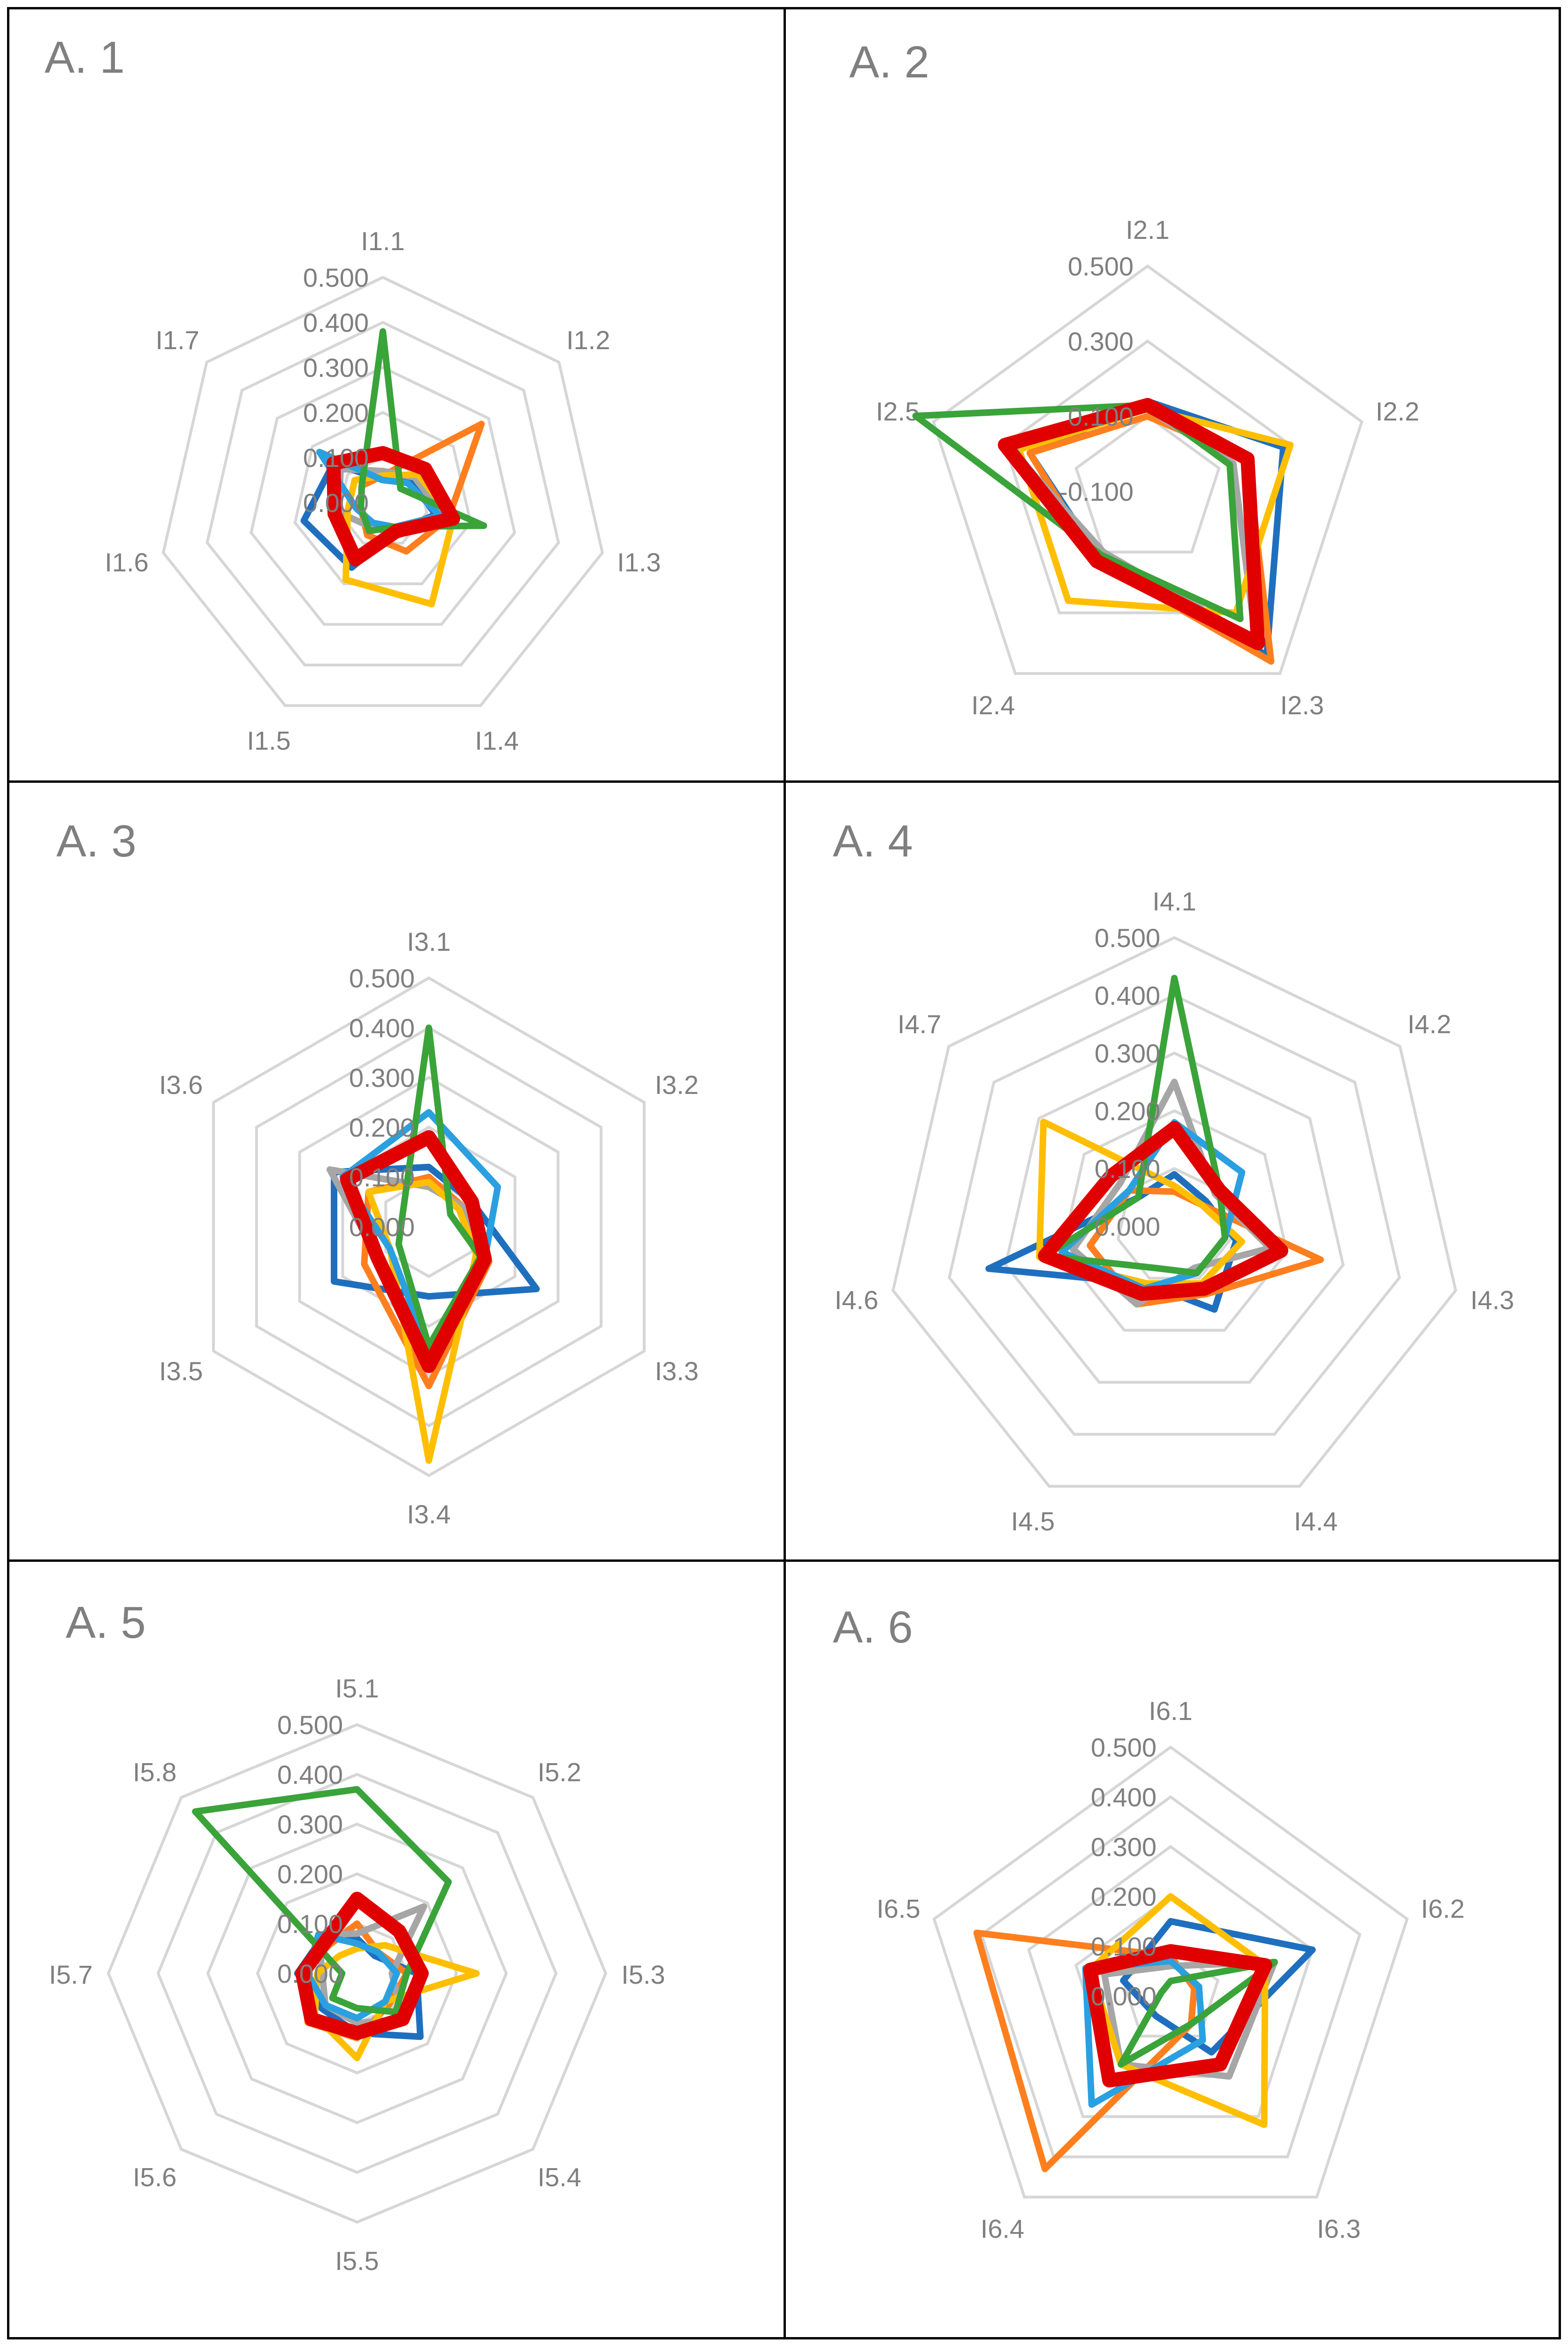 This screenshot has height=2346, width=1568. Describe the element at coordinates (856, 1300) in the screenshot. I see `axis-label: I4.6` at that location.